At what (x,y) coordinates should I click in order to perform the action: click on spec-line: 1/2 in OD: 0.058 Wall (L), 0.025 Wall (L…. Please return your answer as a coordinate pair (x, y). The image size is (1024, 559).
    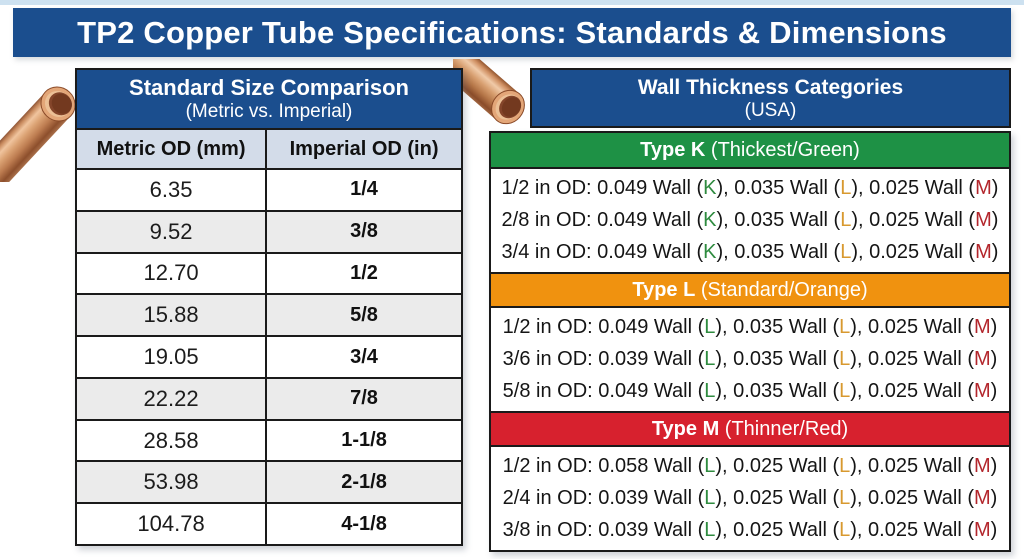
    Looking at the image, I should click on (750, 466).